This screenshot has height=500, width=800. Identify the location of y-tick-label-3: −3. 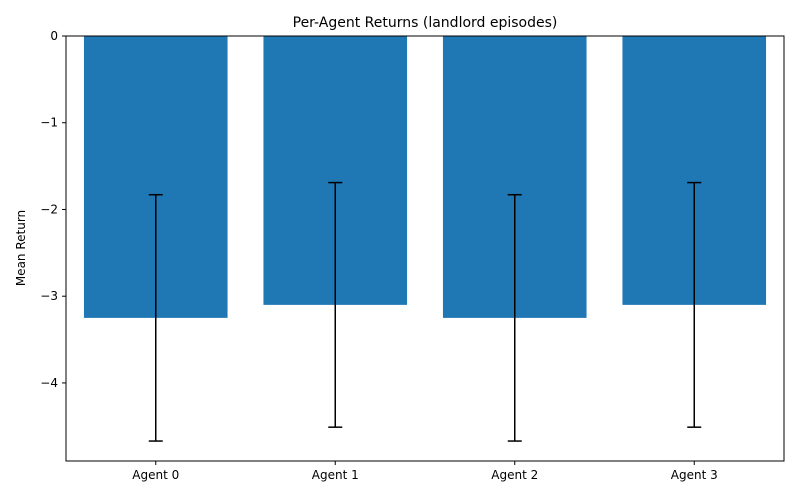
(49, 296).